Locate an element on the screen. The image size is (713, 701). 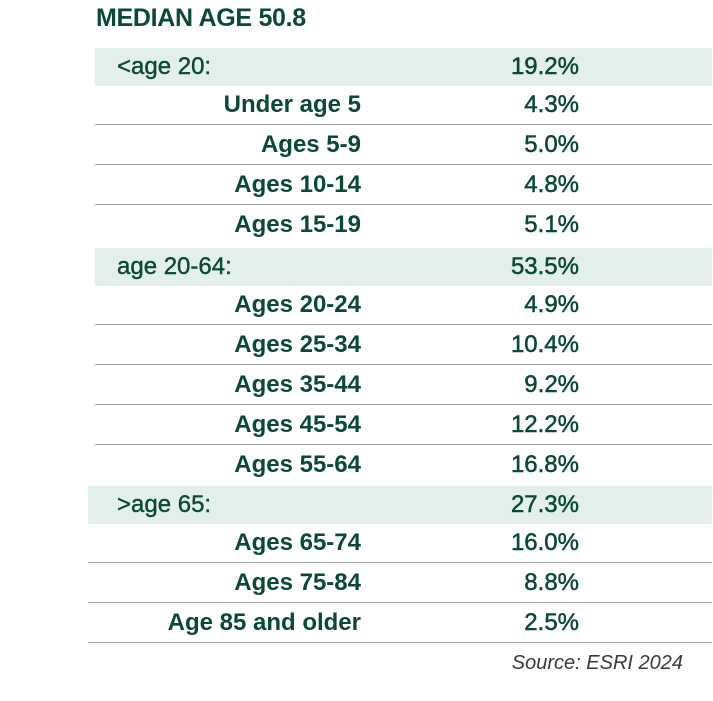
table-row: Ages 25-34 10.4% is located at coordinates (403, 345).